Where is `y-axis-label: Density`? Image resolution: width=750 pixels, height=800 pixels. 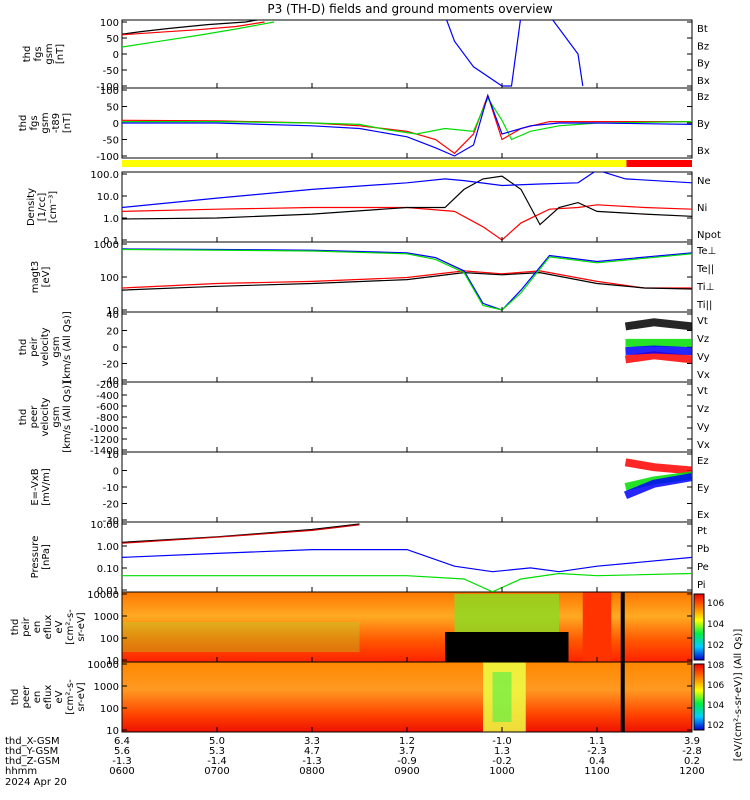 y-axis-label: Density is located at coordinates (31, 207).